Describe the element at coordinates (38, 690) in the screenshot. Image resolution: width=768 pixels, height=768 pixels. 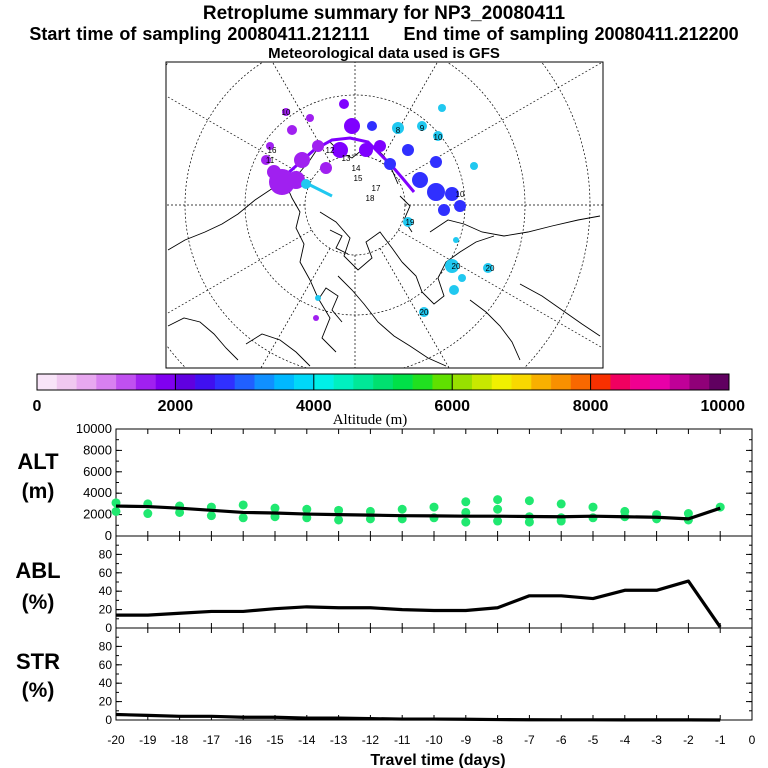
I see `panel-unit: (%)` at that location.